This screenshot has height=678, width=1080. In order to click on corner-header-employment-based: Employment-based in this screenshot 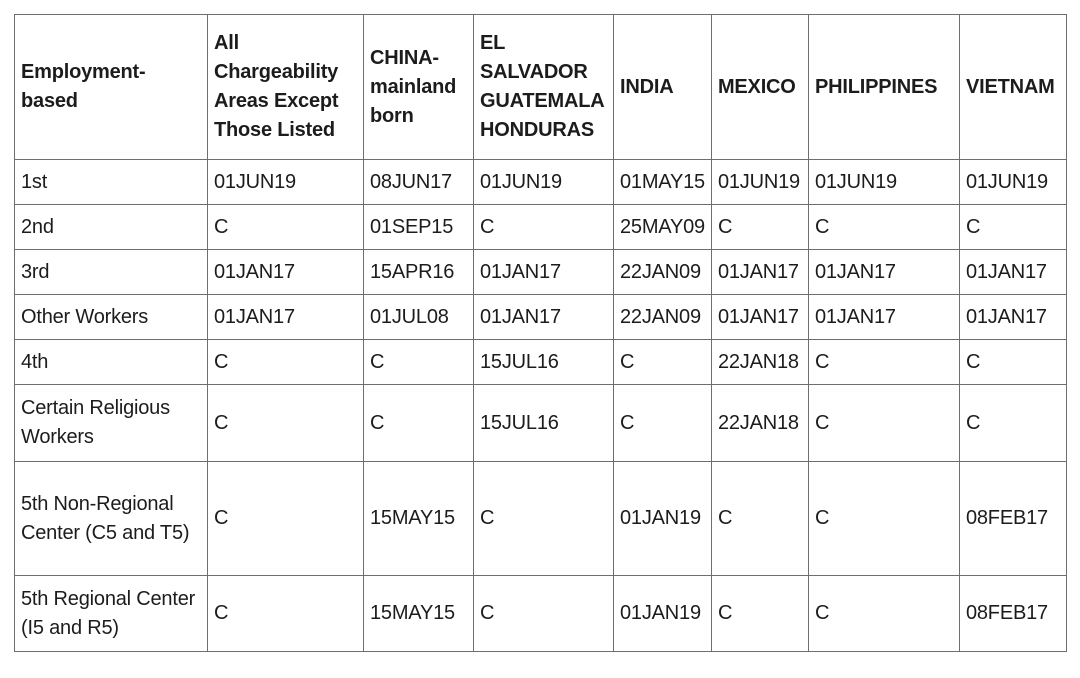, I will do `click(111, 87)`.